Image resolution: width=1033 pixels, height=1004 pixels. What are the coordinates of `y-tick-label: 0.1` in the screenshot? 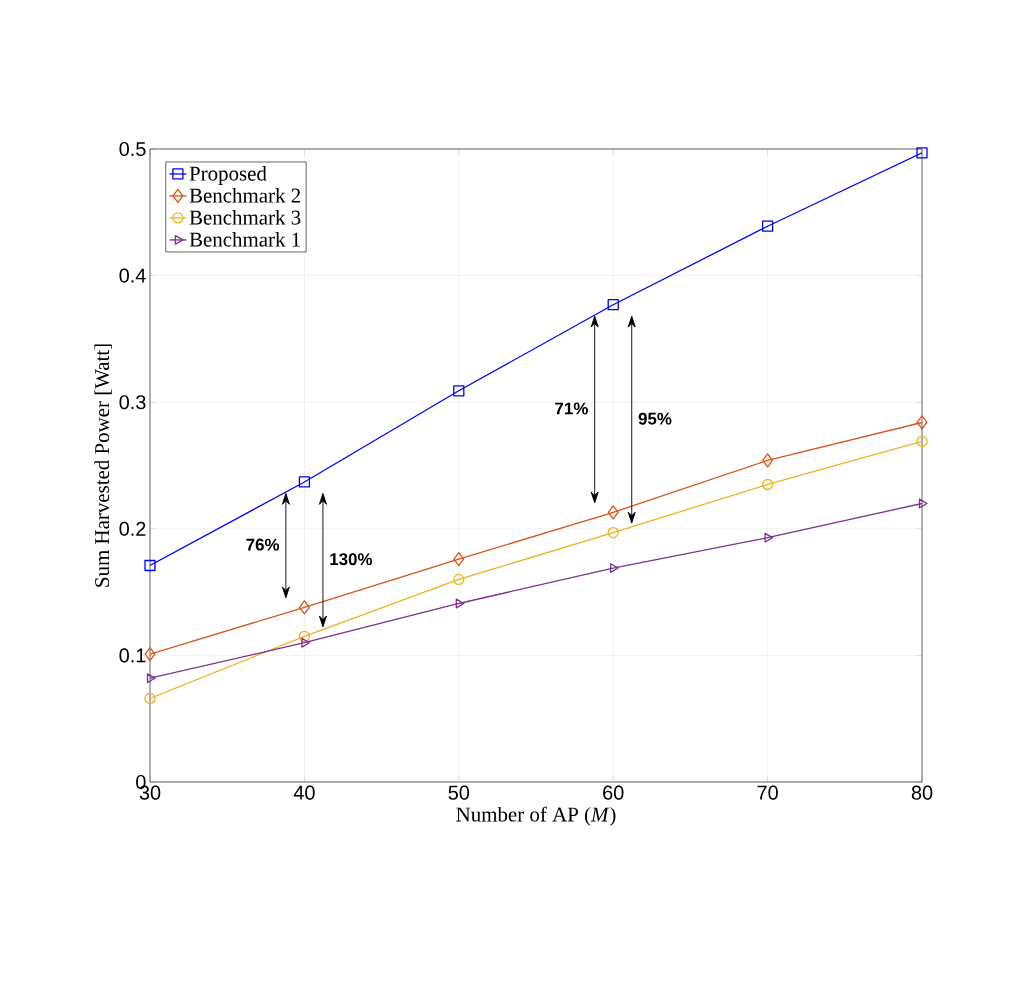 It's located at (132, 655).